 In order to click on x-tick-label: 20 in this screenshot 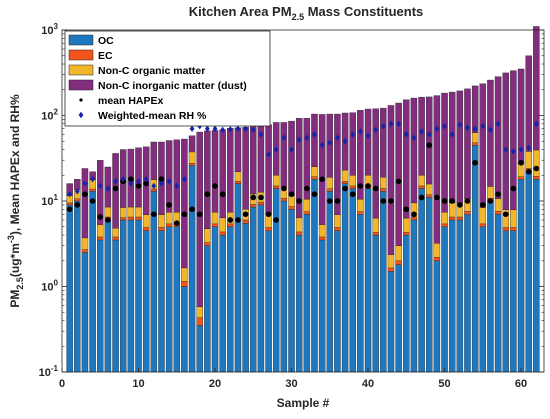, I will do `click(215, 384)`.